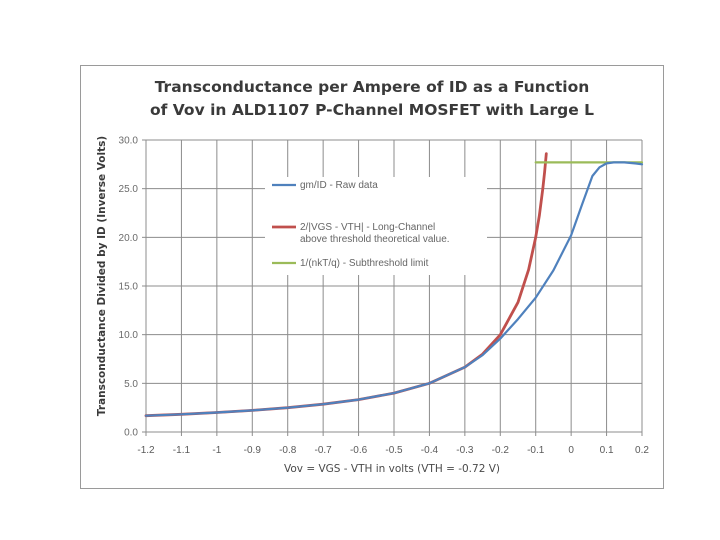 Image resolution: width=720 pixels, height=540 pixels. What do you see at coordinates (131, 384) in the screenshot?
I see `y-tick-label: 5.0` at bounding box center [131, 384].